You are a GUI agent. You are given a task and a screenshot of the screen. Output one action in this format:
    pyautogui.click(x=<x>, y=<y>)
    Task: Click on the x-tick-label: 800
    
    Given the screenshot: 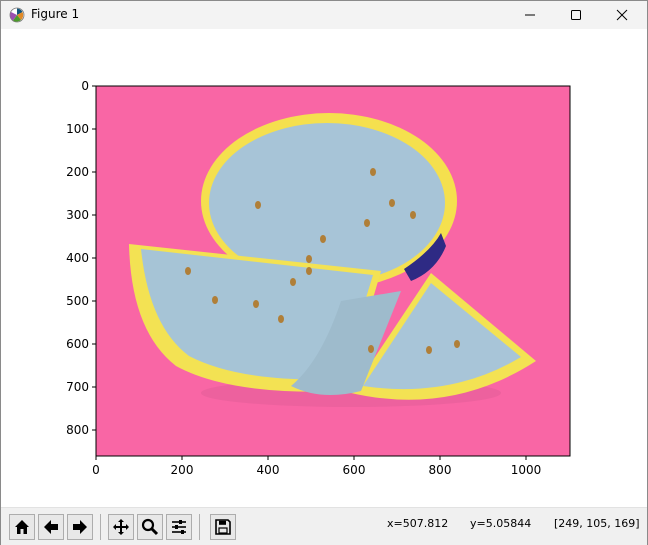 What is the action you would take?
    pyautogui.click(x=440, y=470)
    